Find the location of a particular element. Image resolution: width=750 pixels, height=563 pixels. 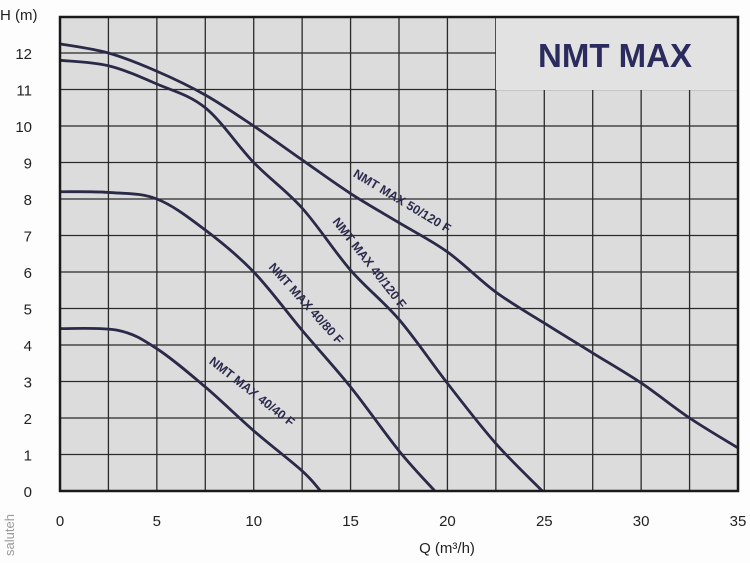

y-tick-label: 3 is located at coordinates (28, 383).